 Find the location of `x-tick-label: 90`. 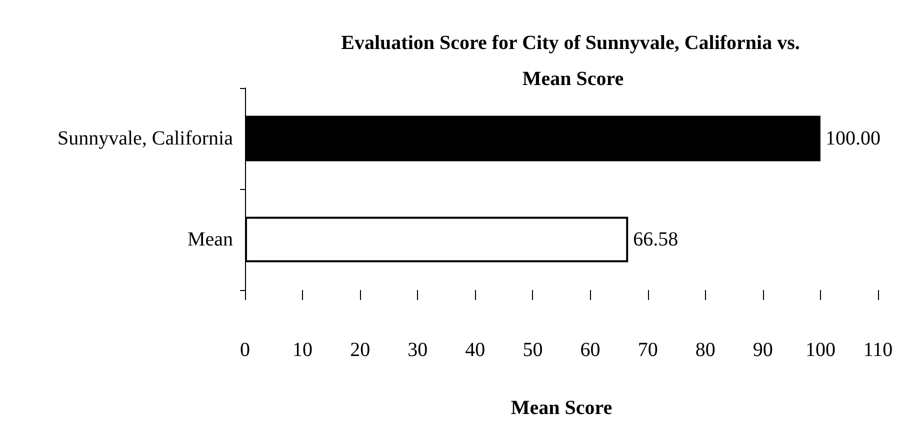

x-tick-label: 90 is located at coordinates (762, 350).